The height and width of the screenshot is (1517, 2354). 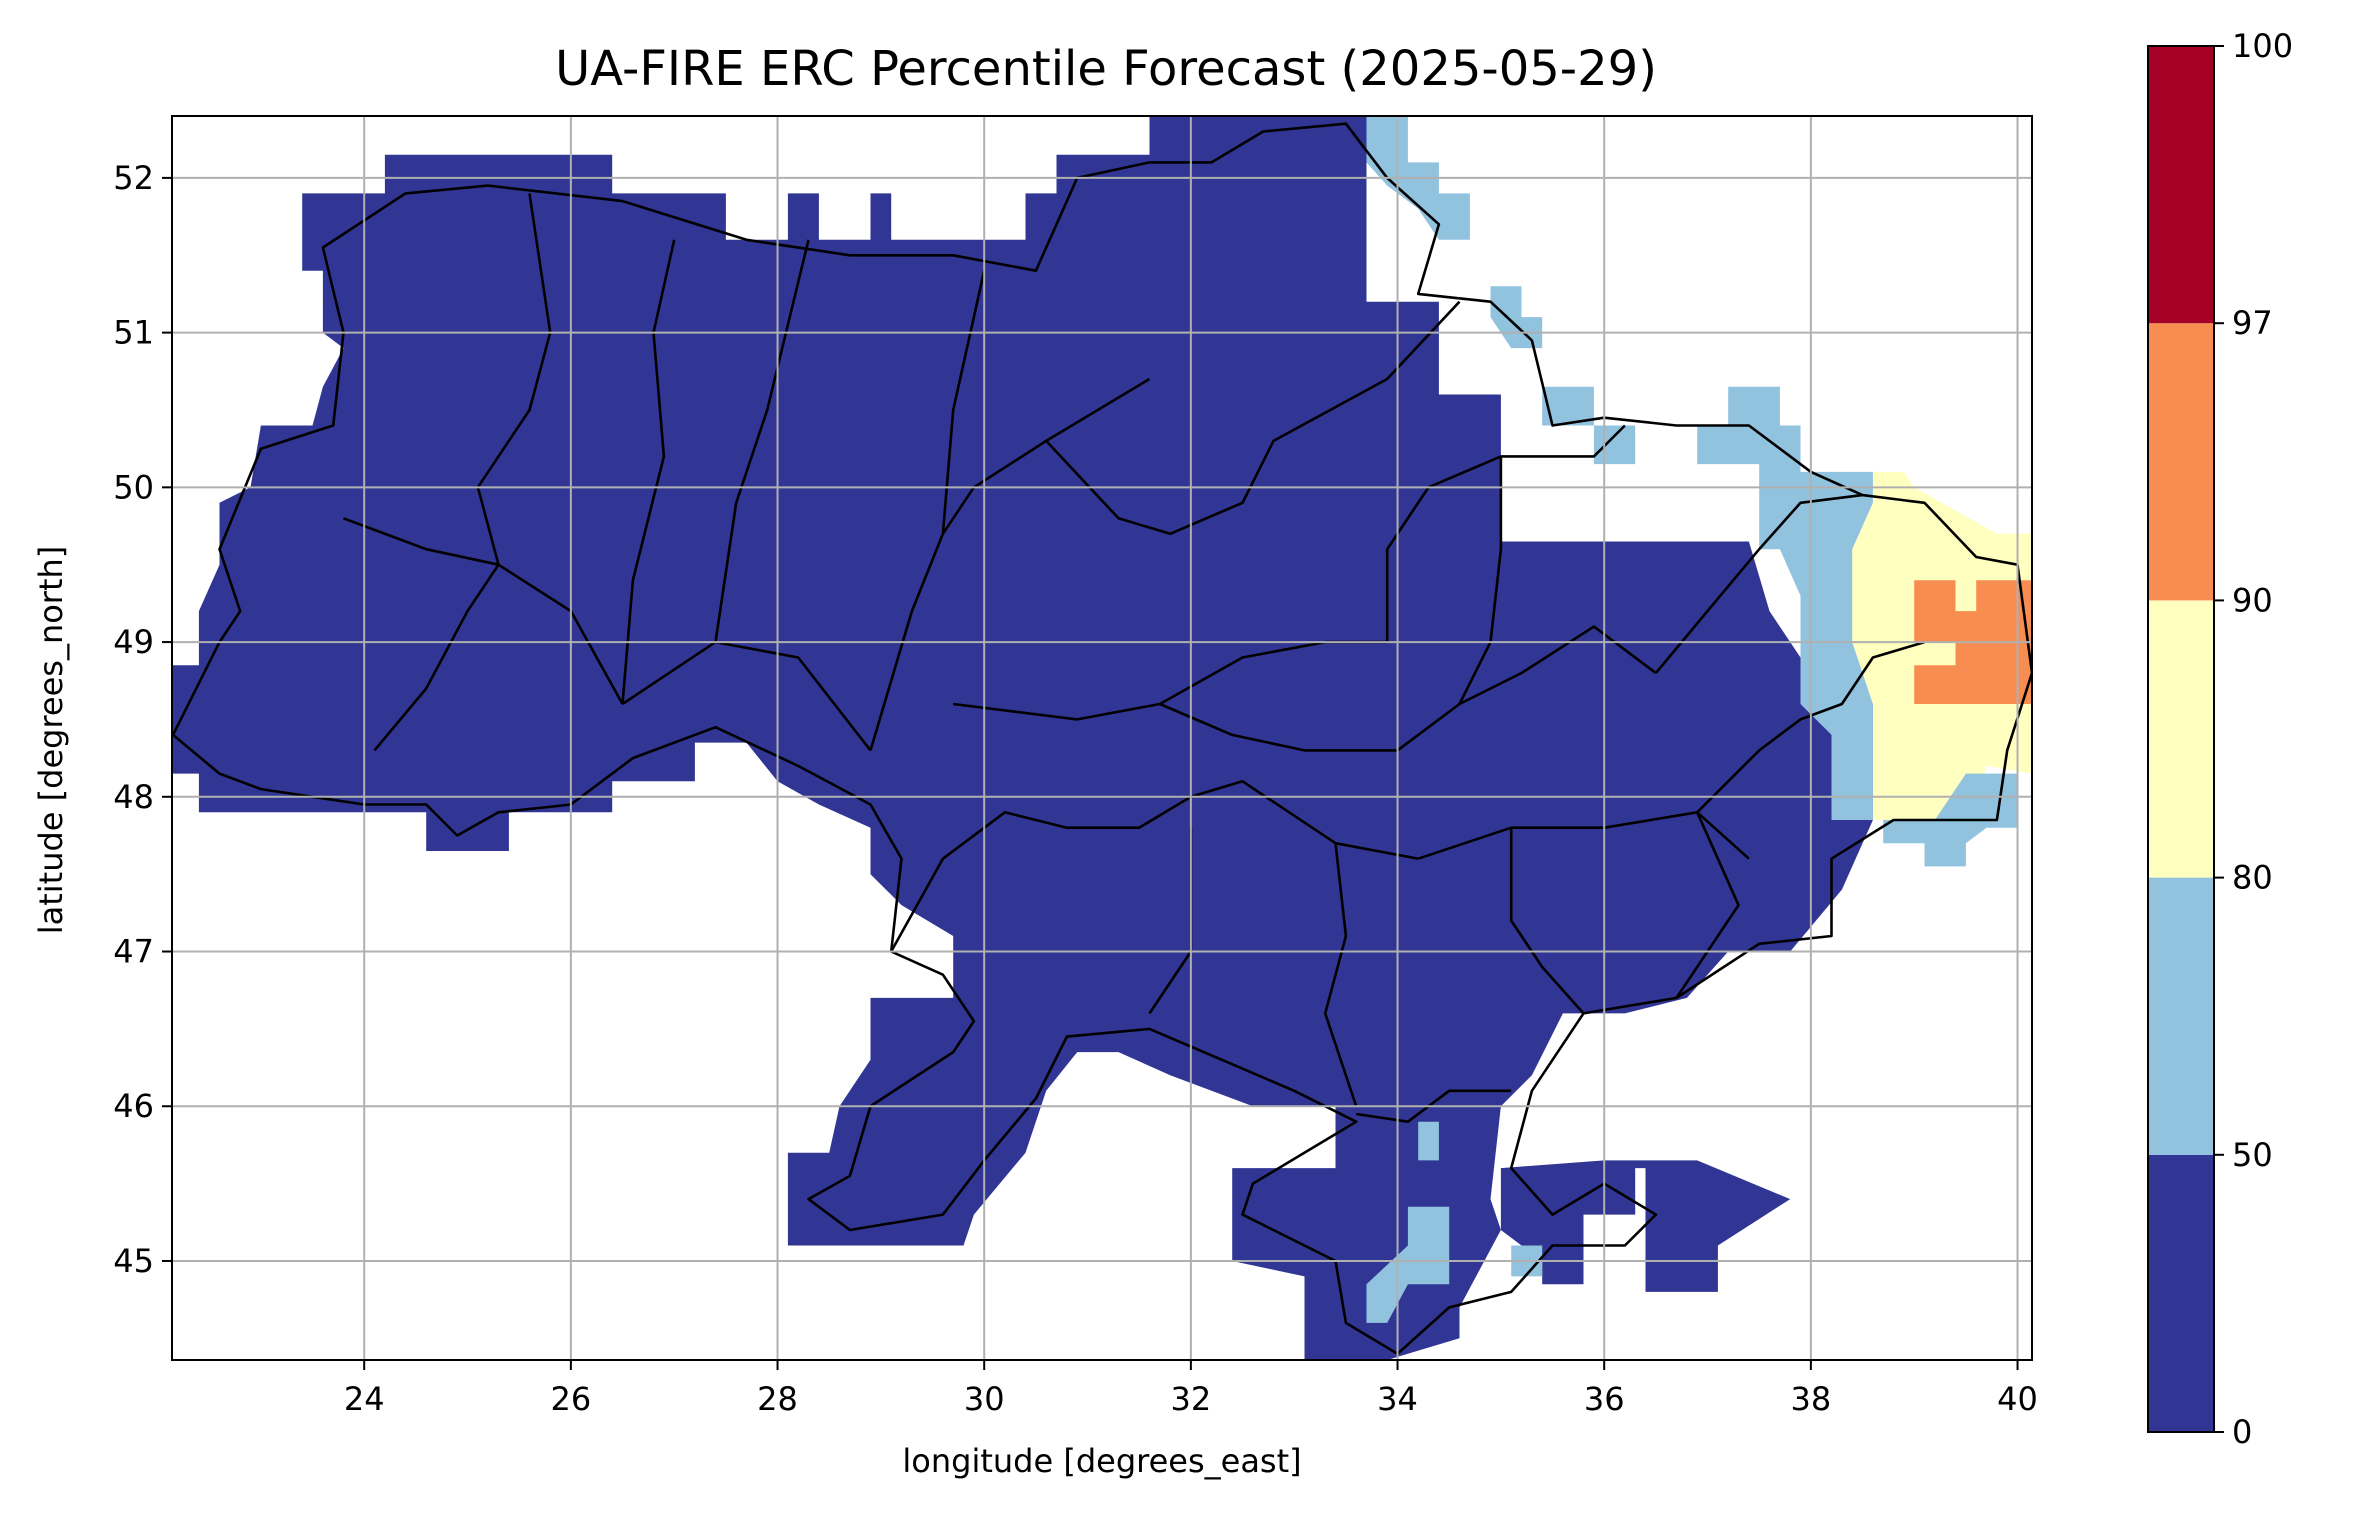 I want to click on colorbar-tick-label: 0, so click(x=2242, y=1432).